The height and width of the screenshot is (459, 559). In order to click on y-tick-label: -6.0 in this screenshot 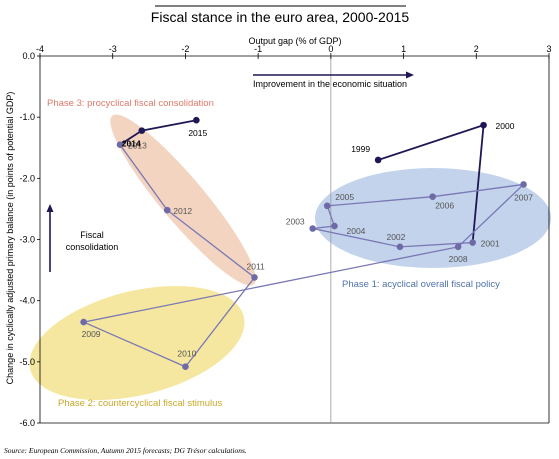, I will do `click(27, 423)`.